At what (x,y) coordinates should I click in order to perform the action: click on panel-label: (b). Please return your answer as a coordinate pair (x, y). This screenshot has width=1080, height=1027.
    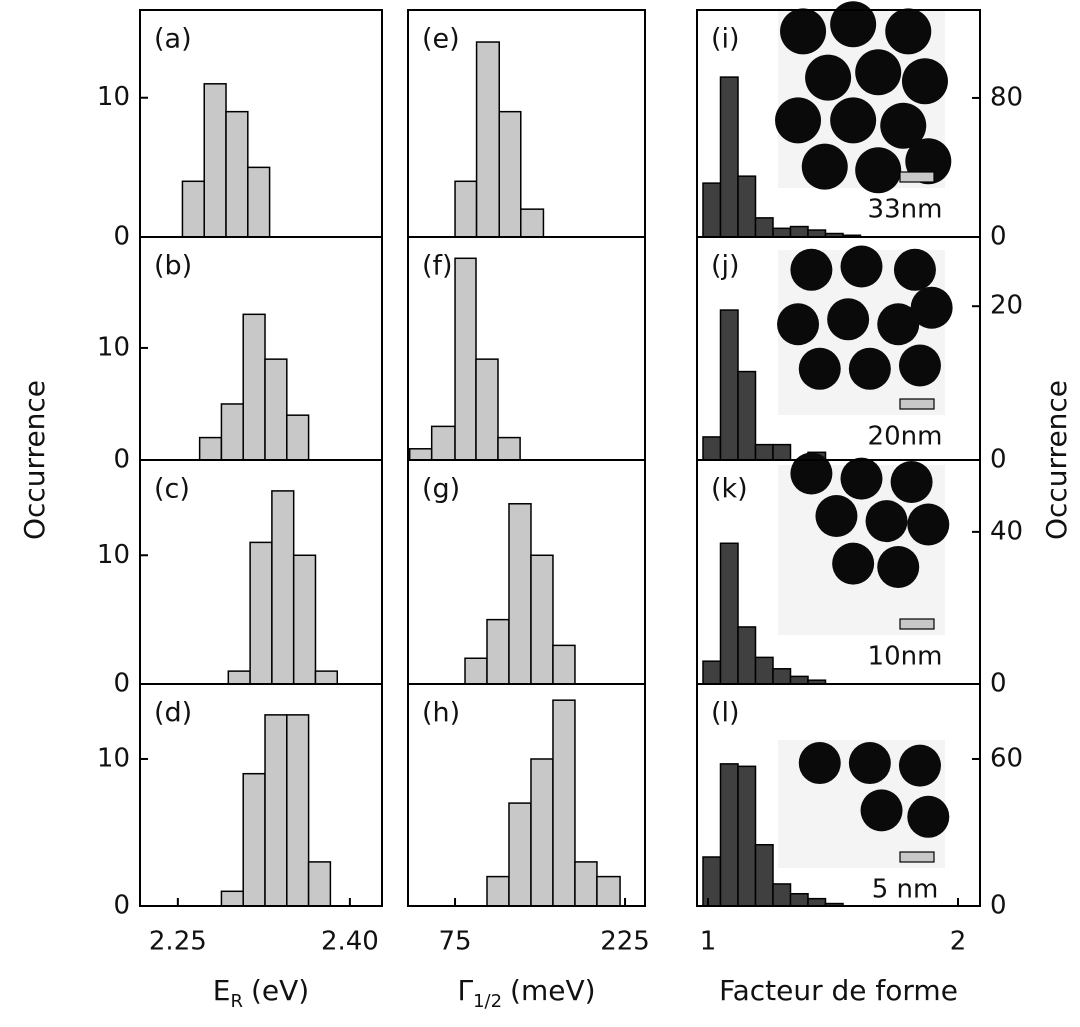
    Looking at the image, I should click on (173, 266).